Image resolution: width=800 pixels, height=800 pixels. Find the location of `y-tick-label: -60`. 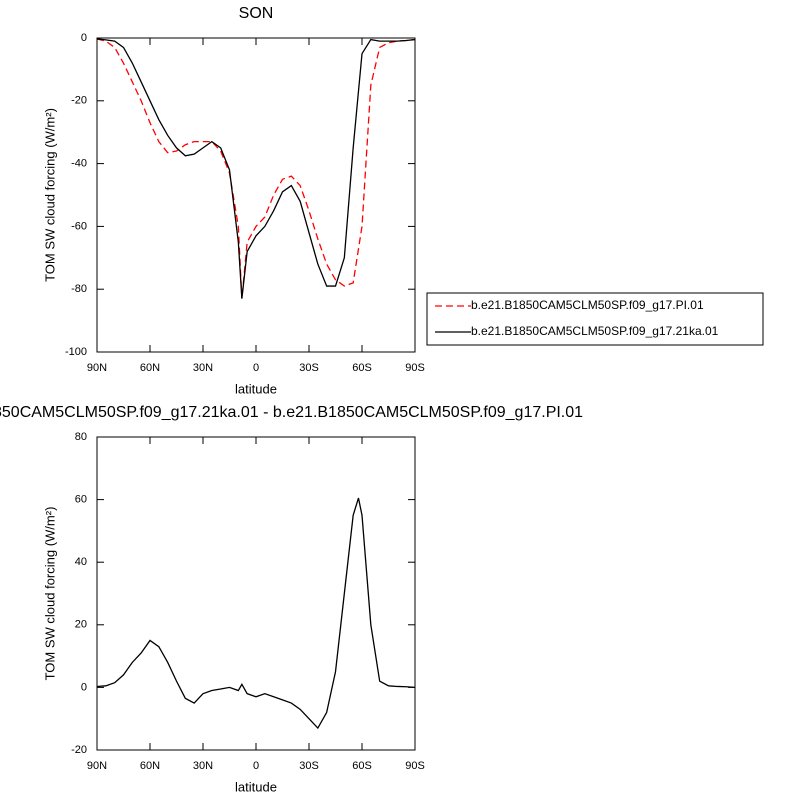

y-tick-label: -60 is located at coordinates (79, 226).